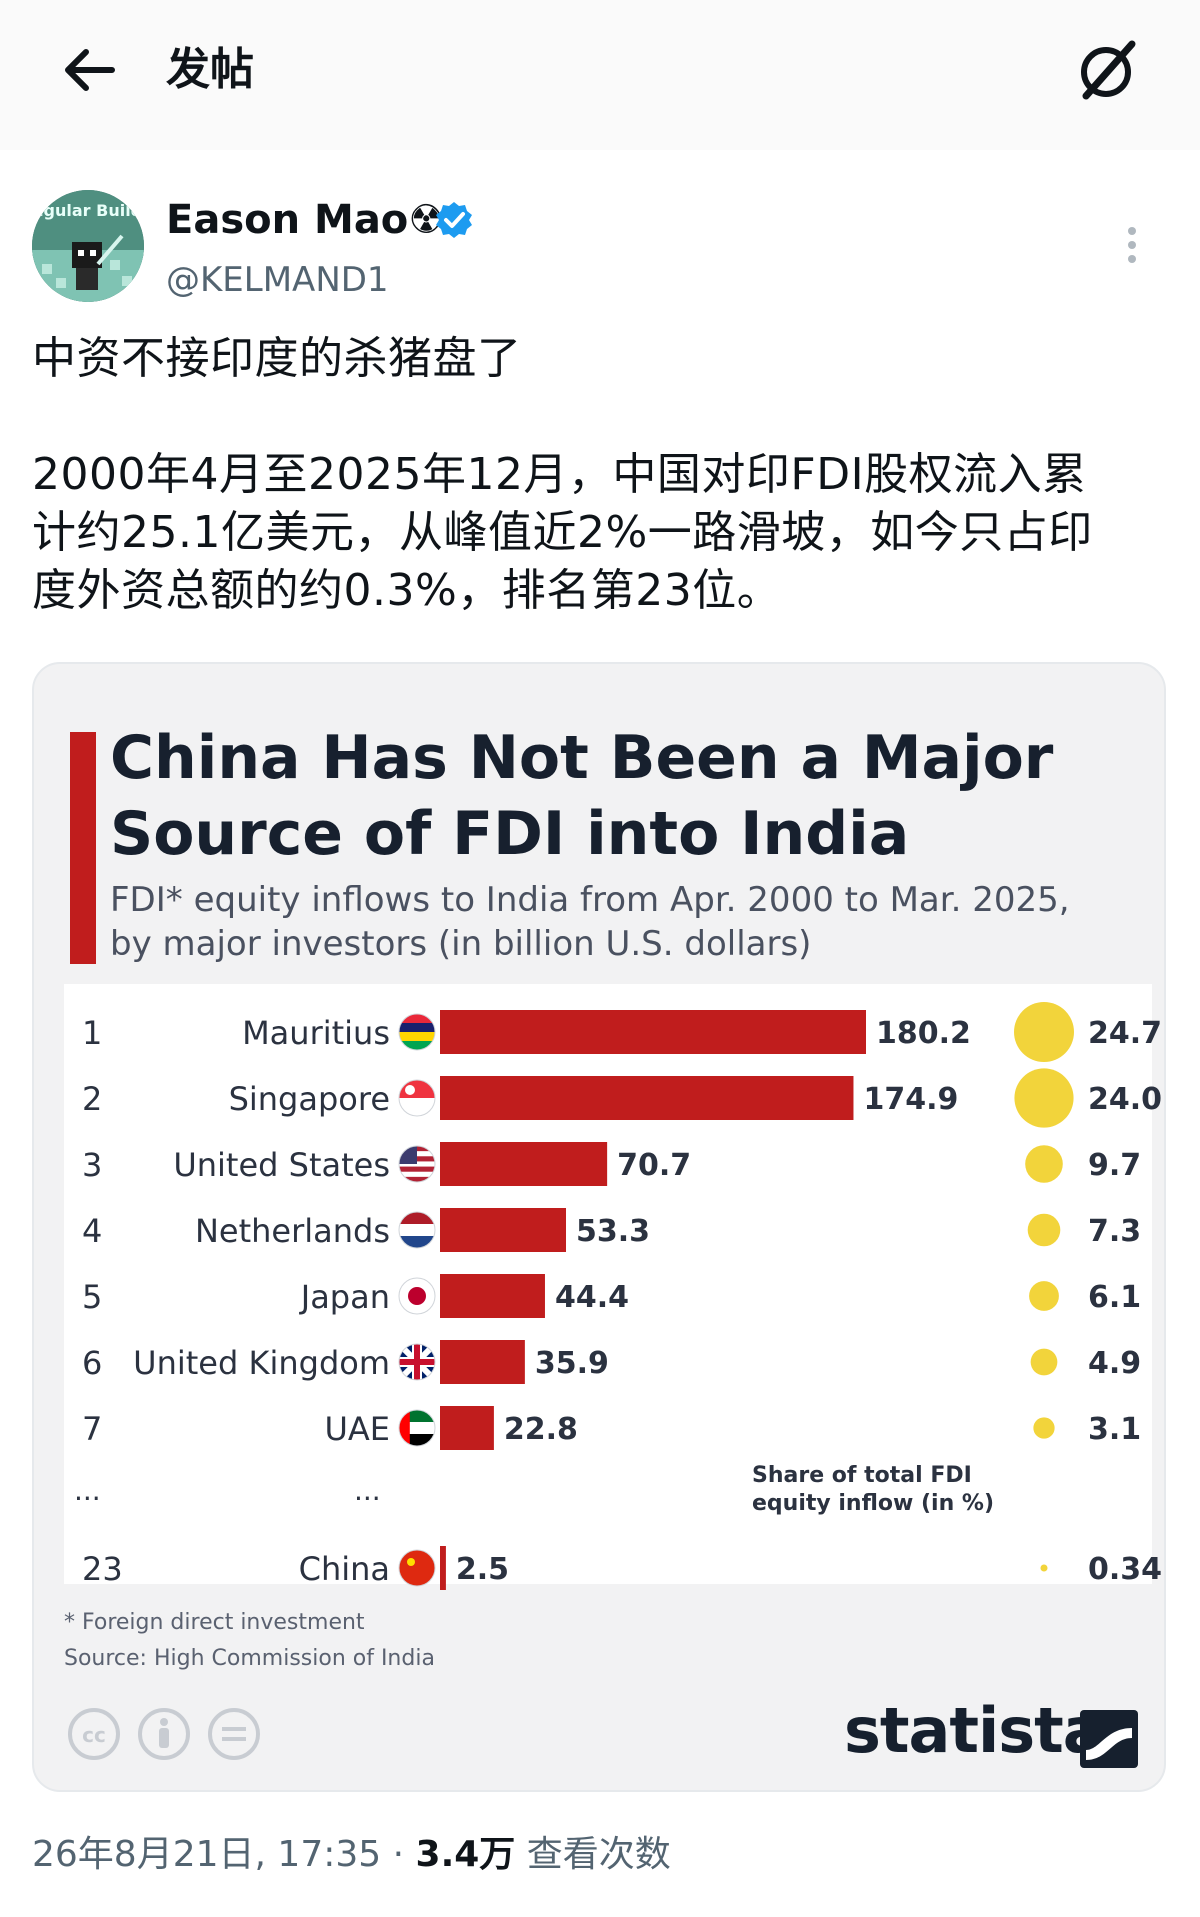  I want to click on tweet-text-line: 2000年4月至2025年12月，中国对印FDI股权流入累, so click(559, 474).